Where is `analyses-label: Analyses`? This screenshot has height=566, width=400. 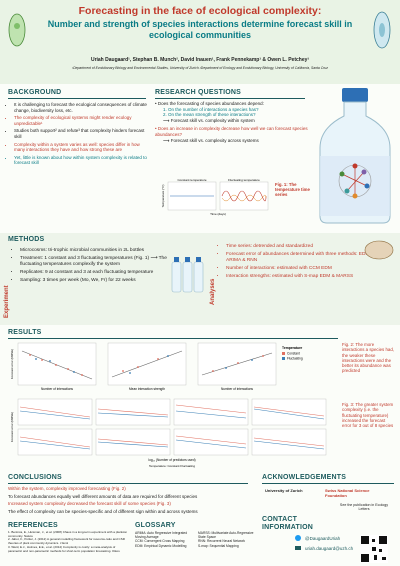
analyses-label: Analyses is located at coordinates (213, 291).